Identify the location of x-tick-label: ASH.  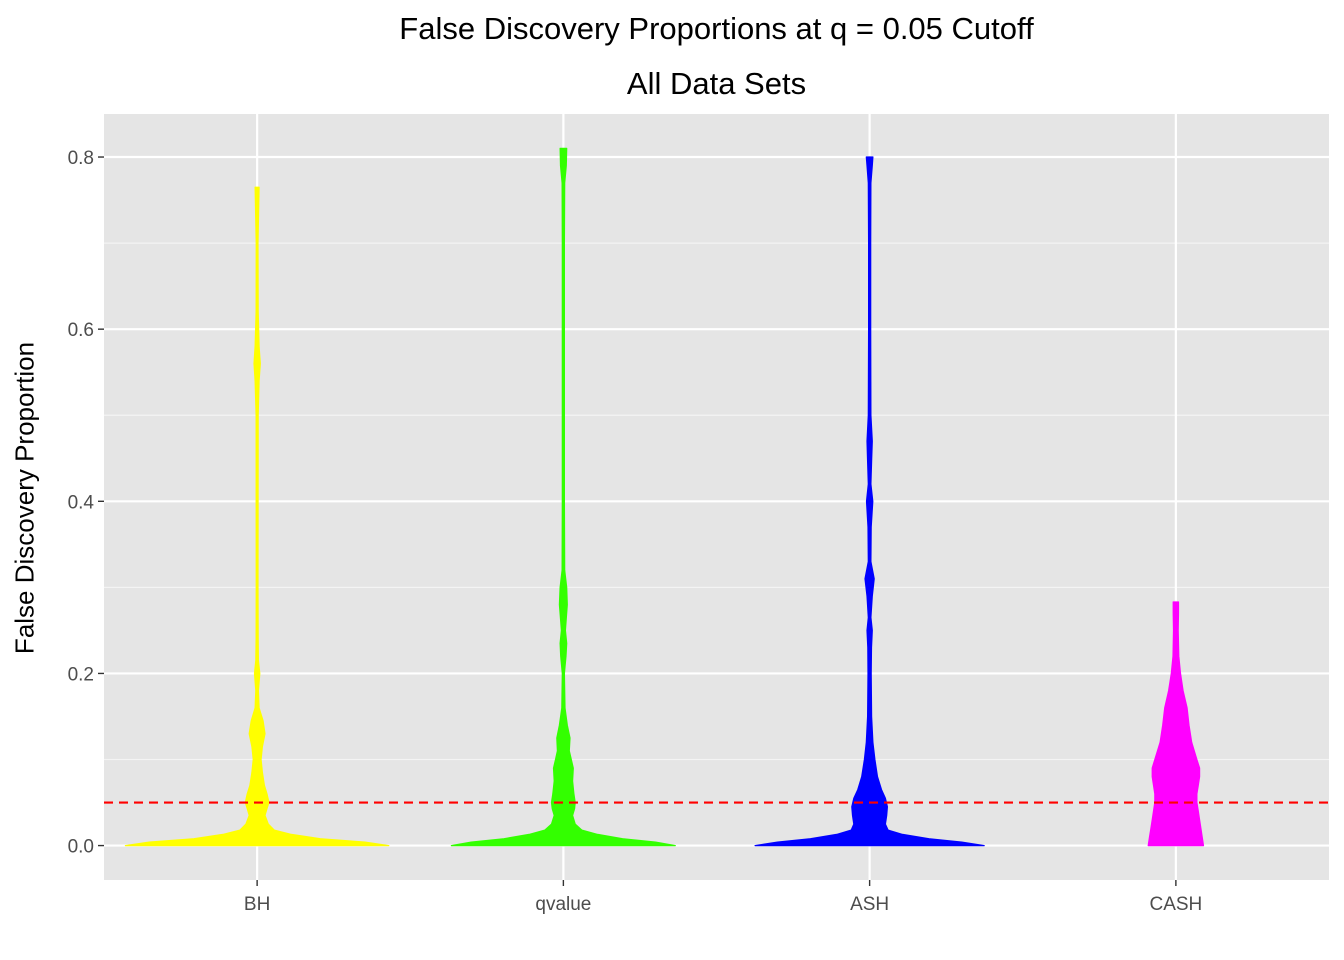
(869, 904).